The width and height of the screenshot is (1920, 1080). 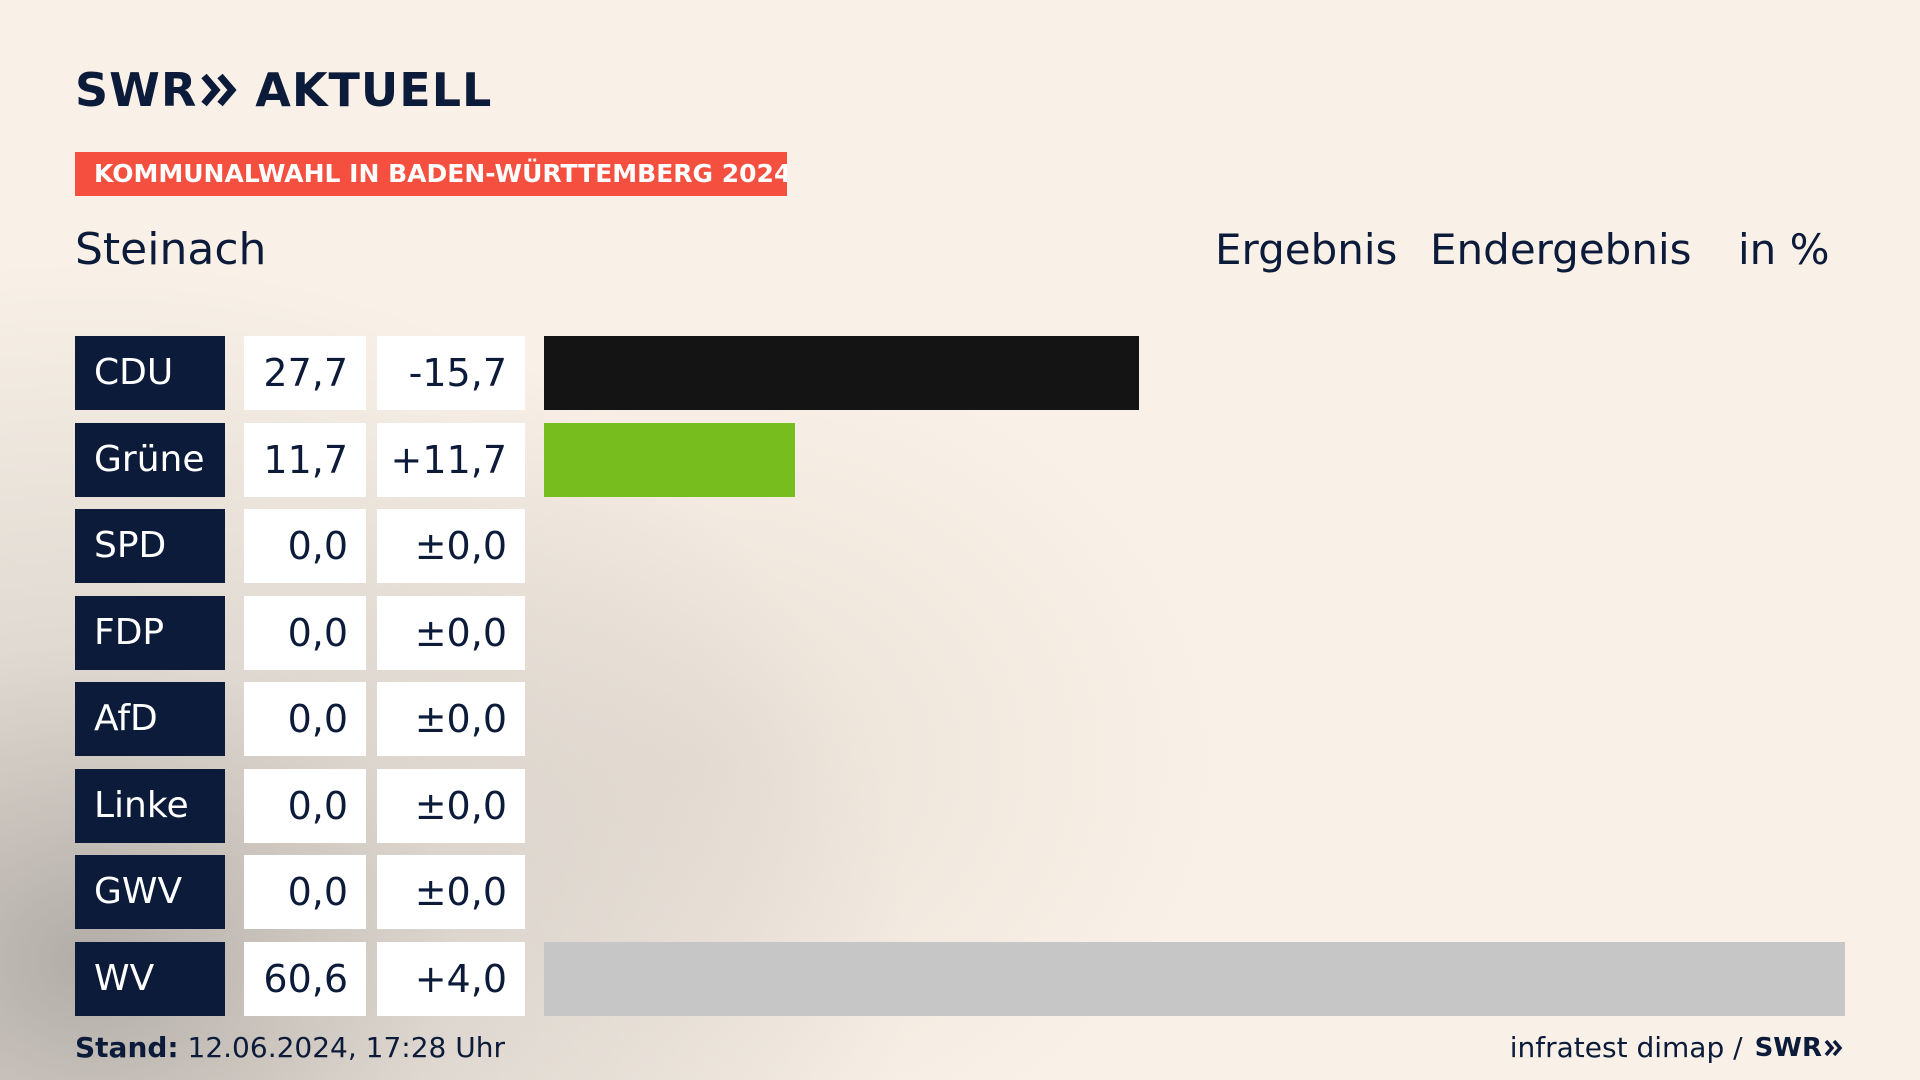 I want to click on vote-change-value: +11,7, so click(x=451, y=460).